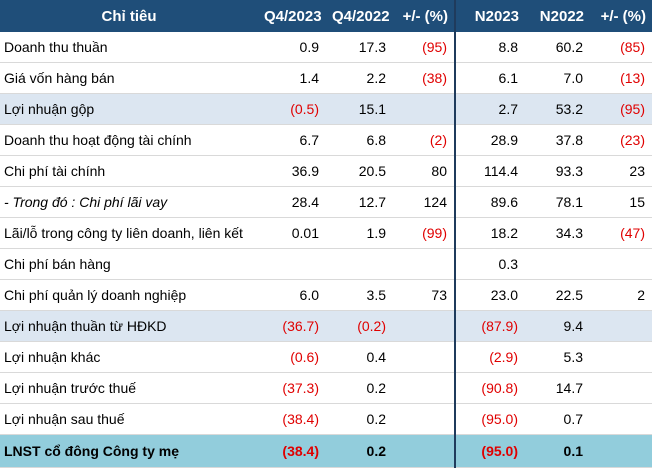 The image size is (652, 468). Describe the element at coordinates (359, 171) in the screenshot. I see `value-cell: 20.5` at that location.